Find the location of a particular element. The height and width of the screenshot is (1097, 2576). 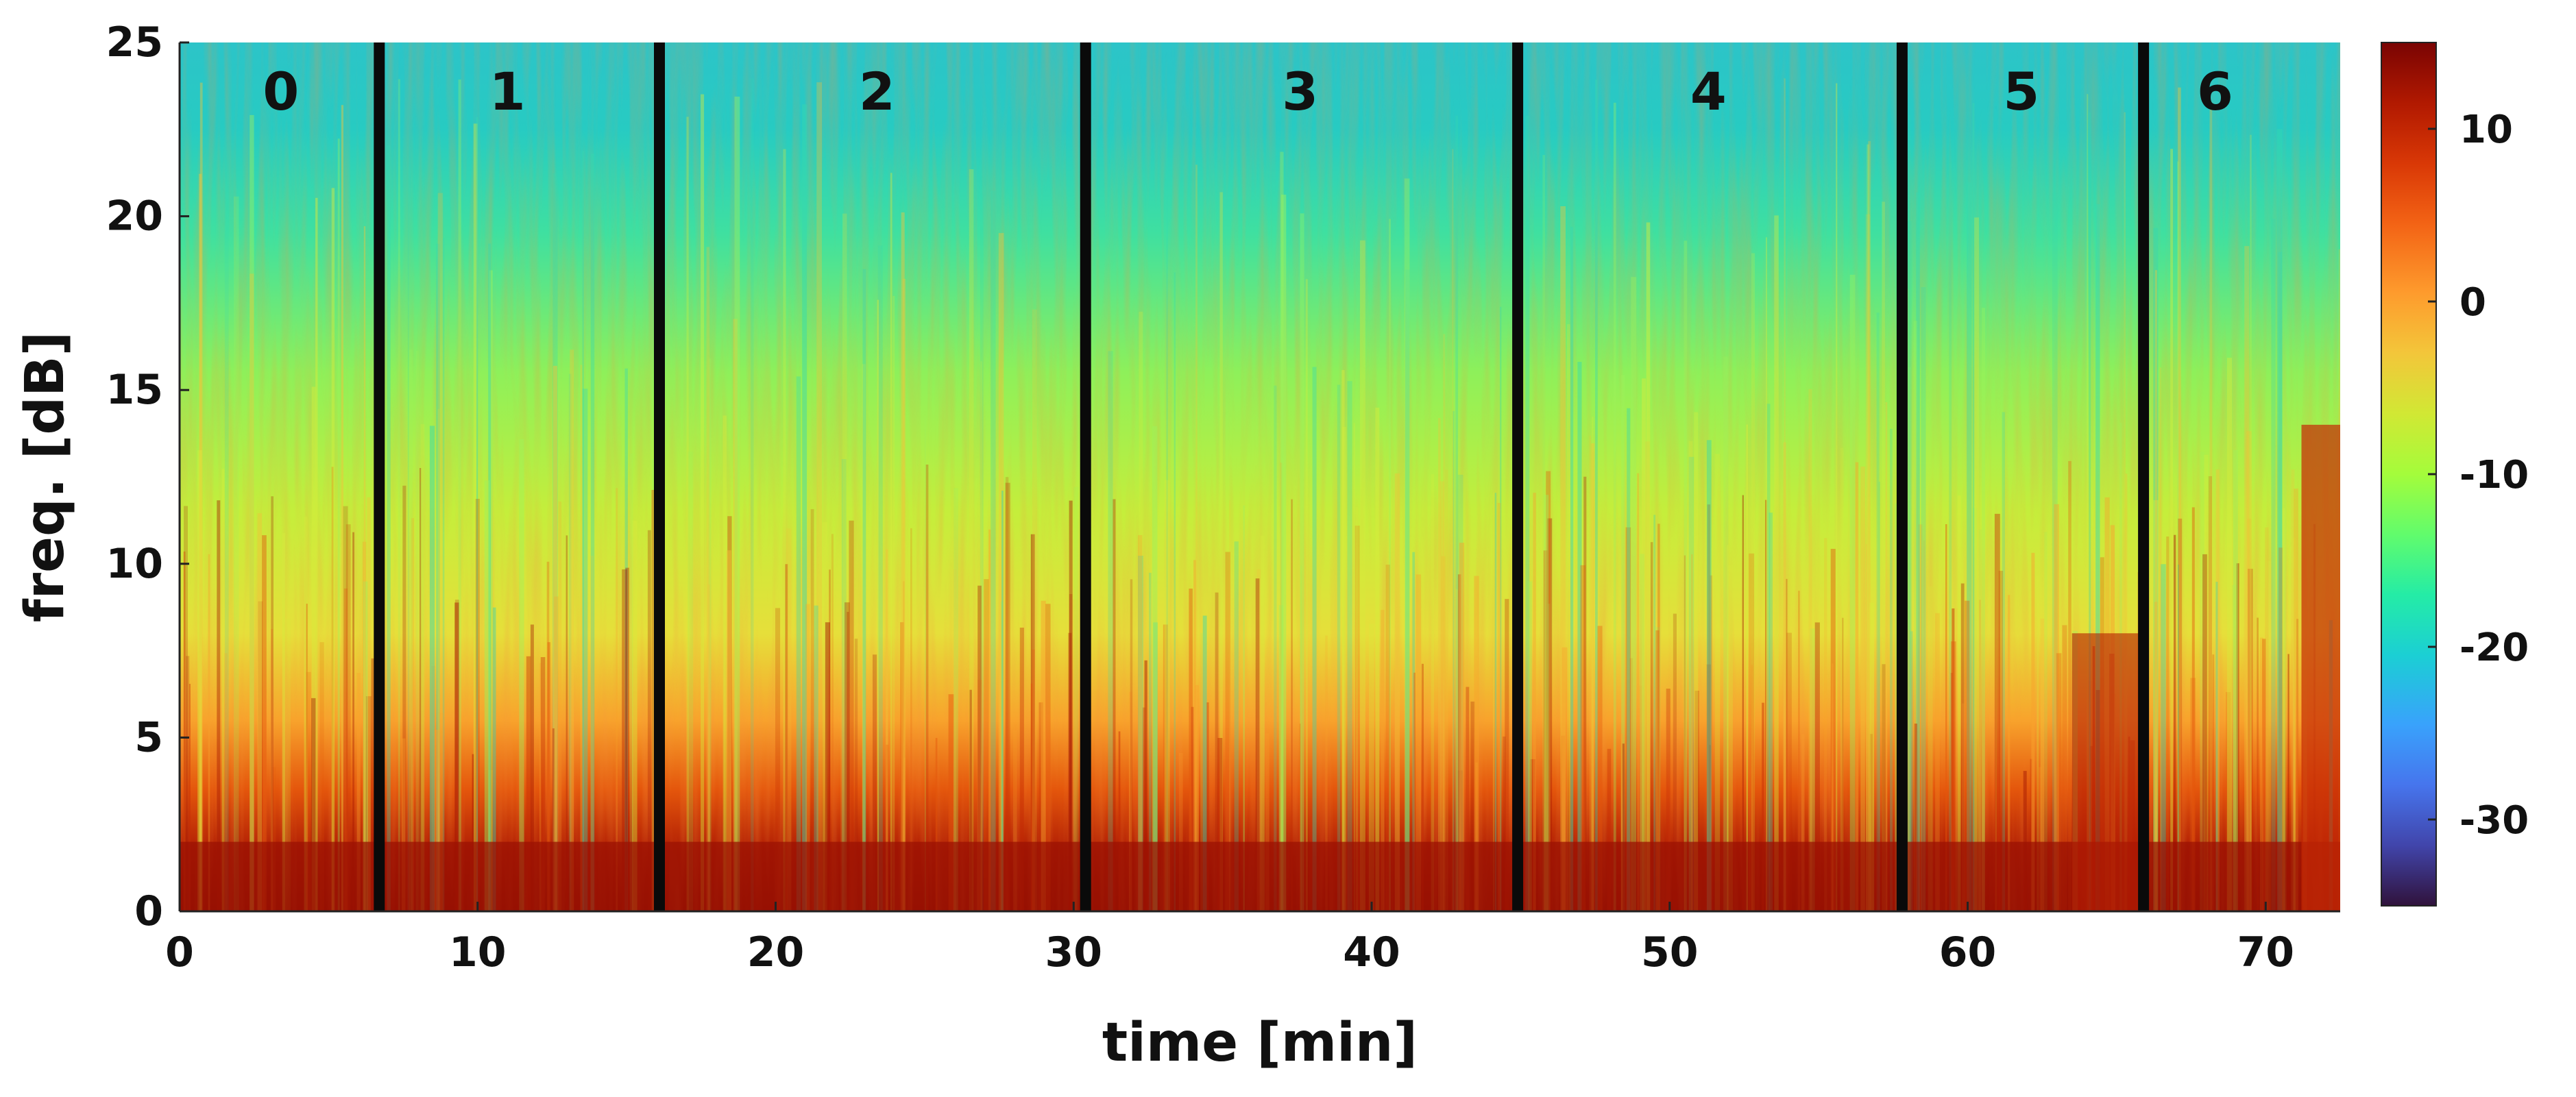

x-tick-label: 0 is located at coordinates (179, 952).